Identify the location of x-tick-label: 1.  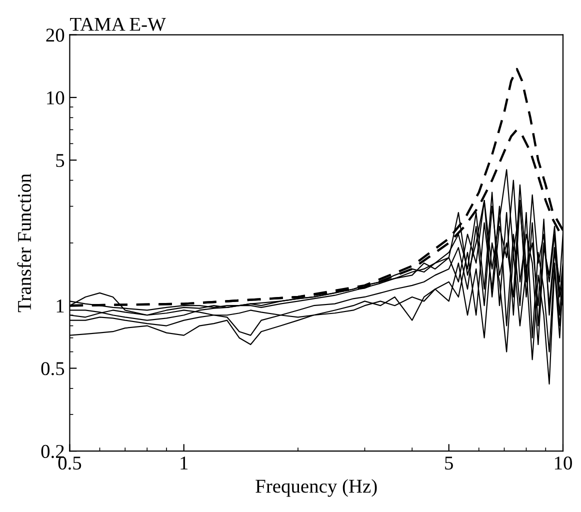
(184, 463).